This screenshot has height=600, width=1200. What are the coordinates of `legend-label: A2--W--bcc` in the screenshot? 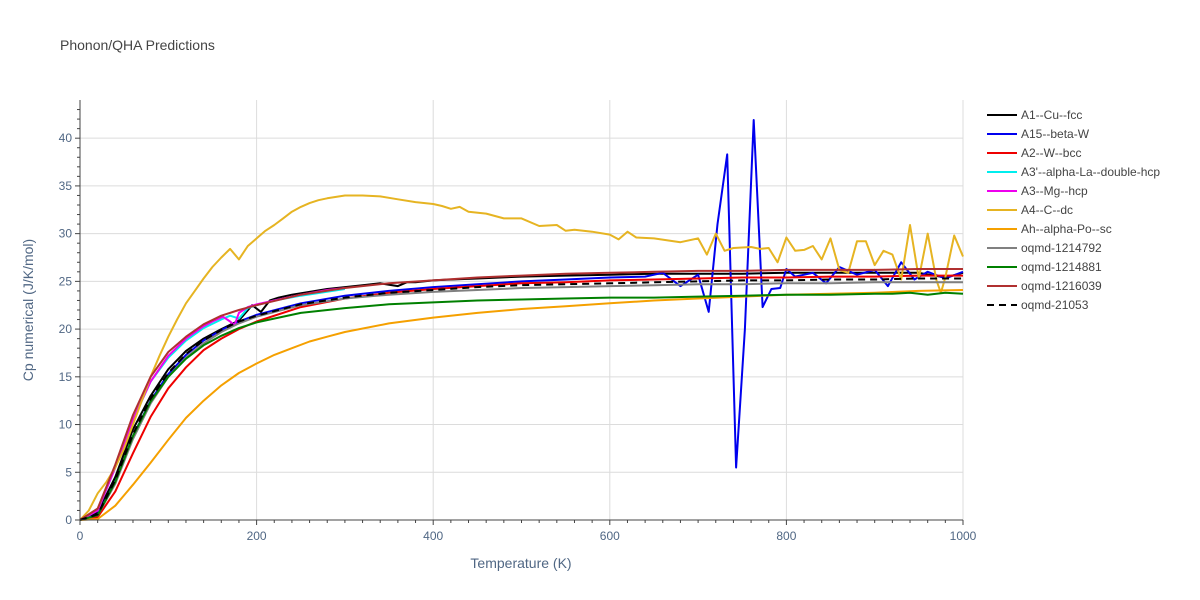 It's located at (1051, 153).